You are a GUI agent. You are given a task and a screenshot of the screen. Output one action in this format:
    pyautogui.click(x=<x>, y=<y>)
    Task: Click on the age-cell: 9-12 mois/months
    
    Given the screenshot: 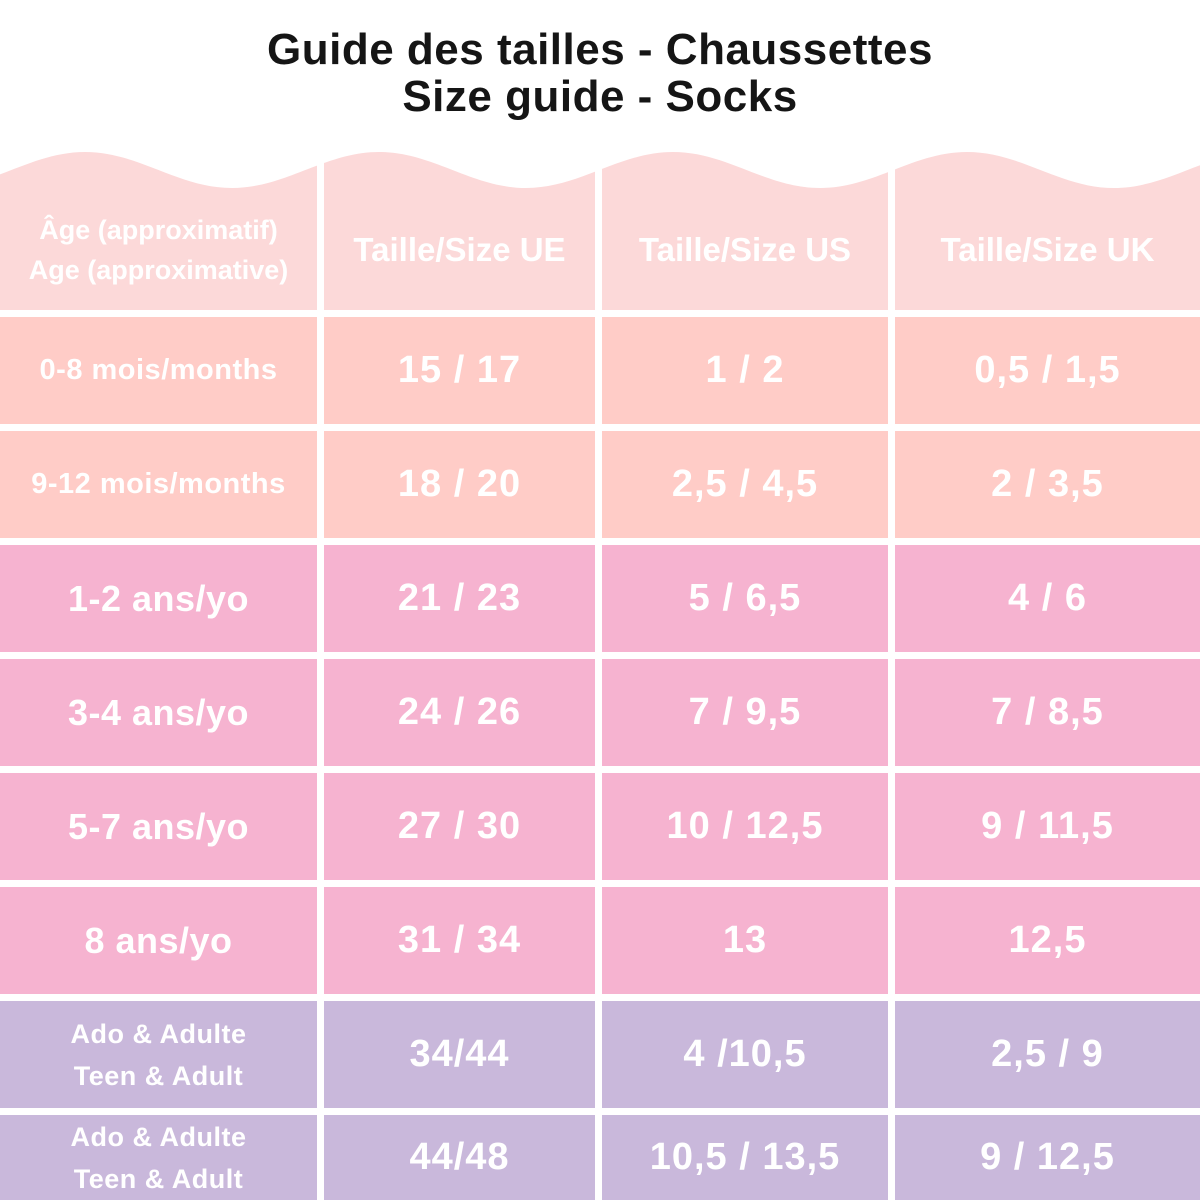 What is the action you would take?
    pyautogui.click(x=158, y=484)
    